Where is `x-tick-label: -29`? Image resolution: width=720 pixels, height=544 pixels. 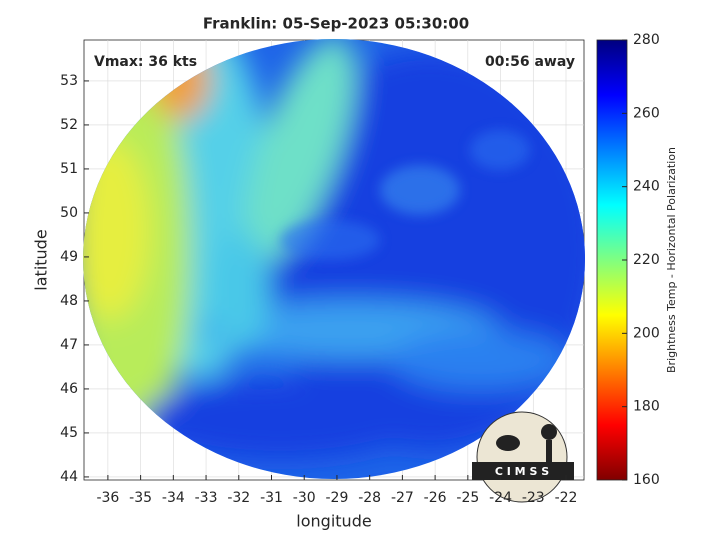 x-tick-label: -29 is located at coordinates (337, 498).